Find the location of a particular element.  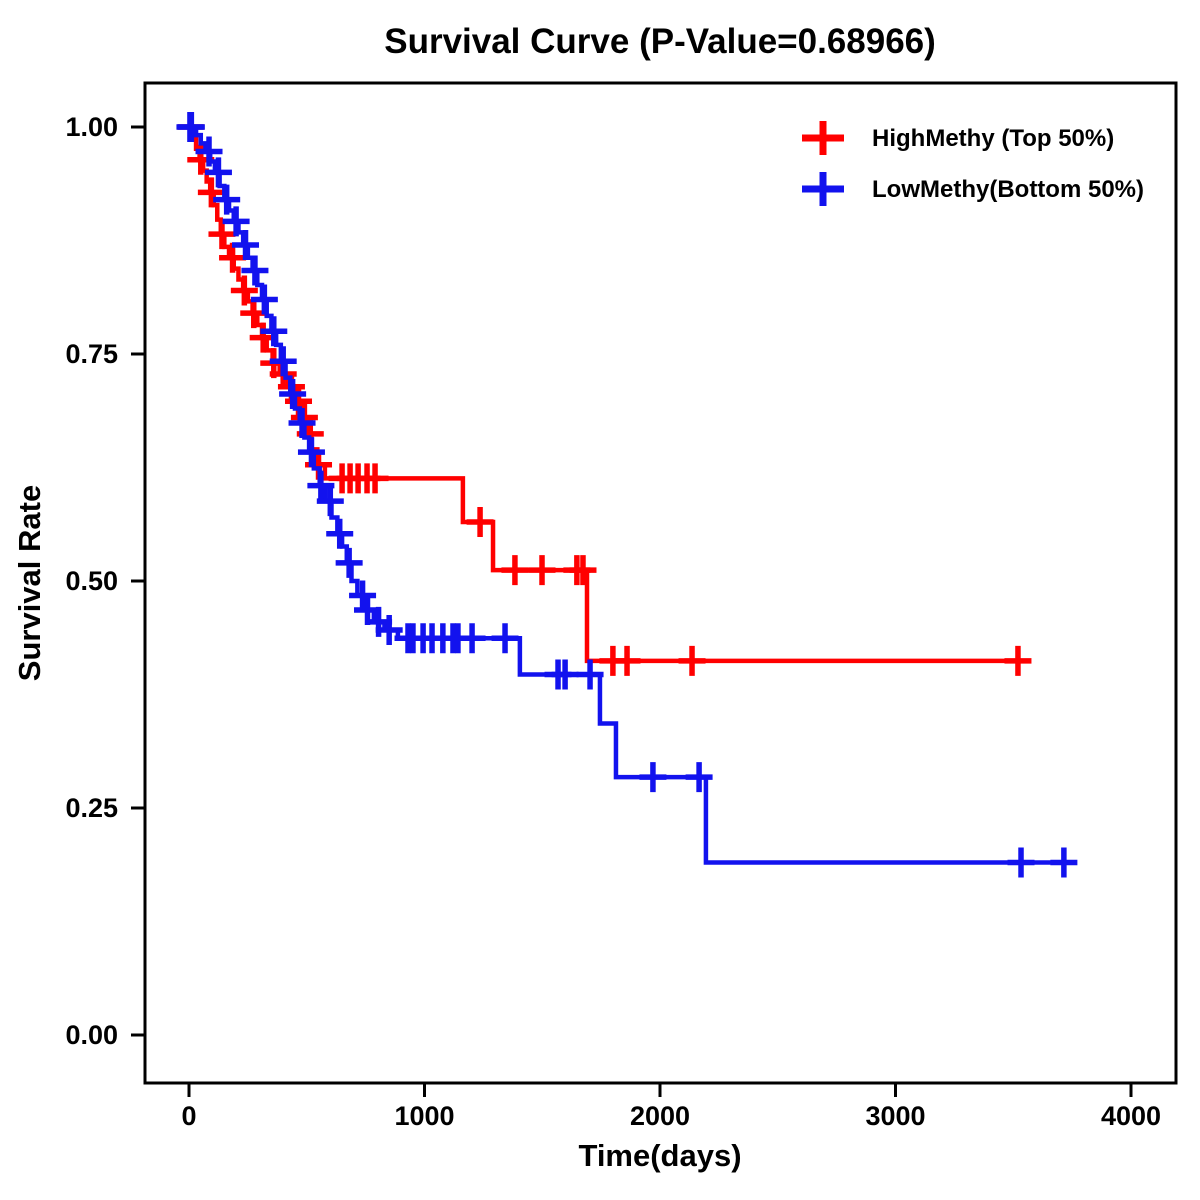

chart-title: Survival Curve (P-Value=0.68966) is located at coordinates (660, 41).